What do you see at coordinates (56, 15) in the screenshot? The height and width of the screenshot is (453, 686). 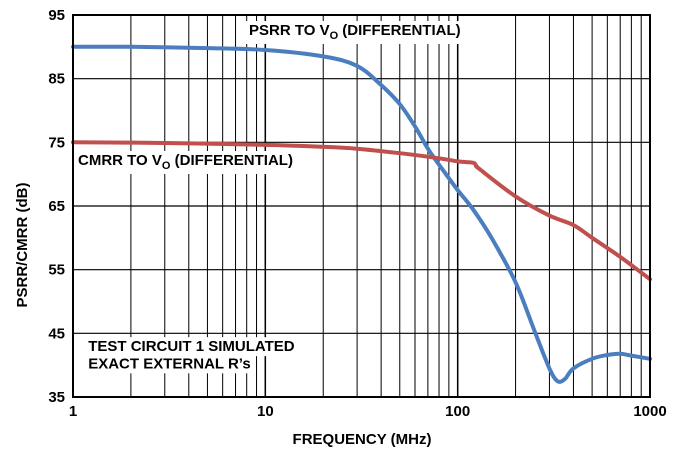 I see `y-tick-label: 95` at bounding box center [56, 15].